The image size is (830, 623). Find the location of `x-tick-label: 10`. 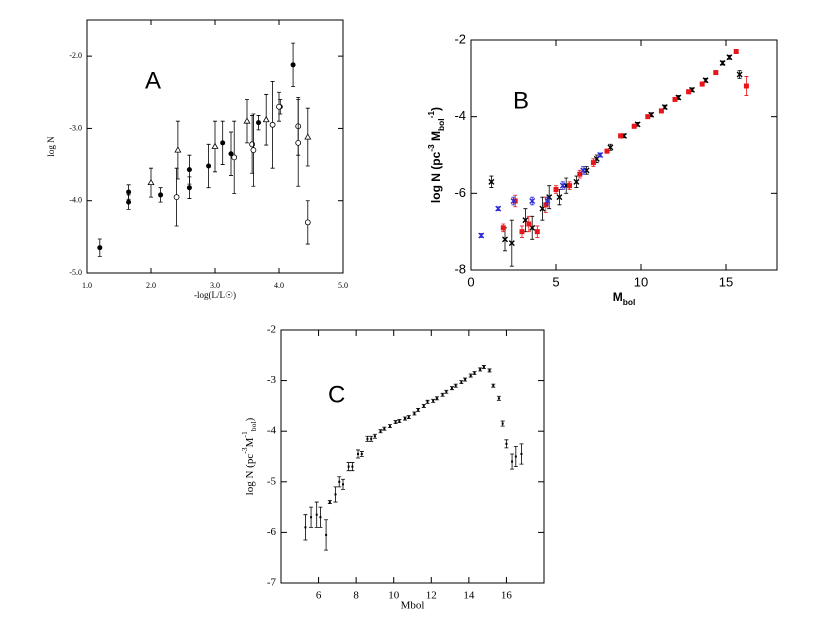

x-tick-label: 10 is located at coordinates (641, 281).